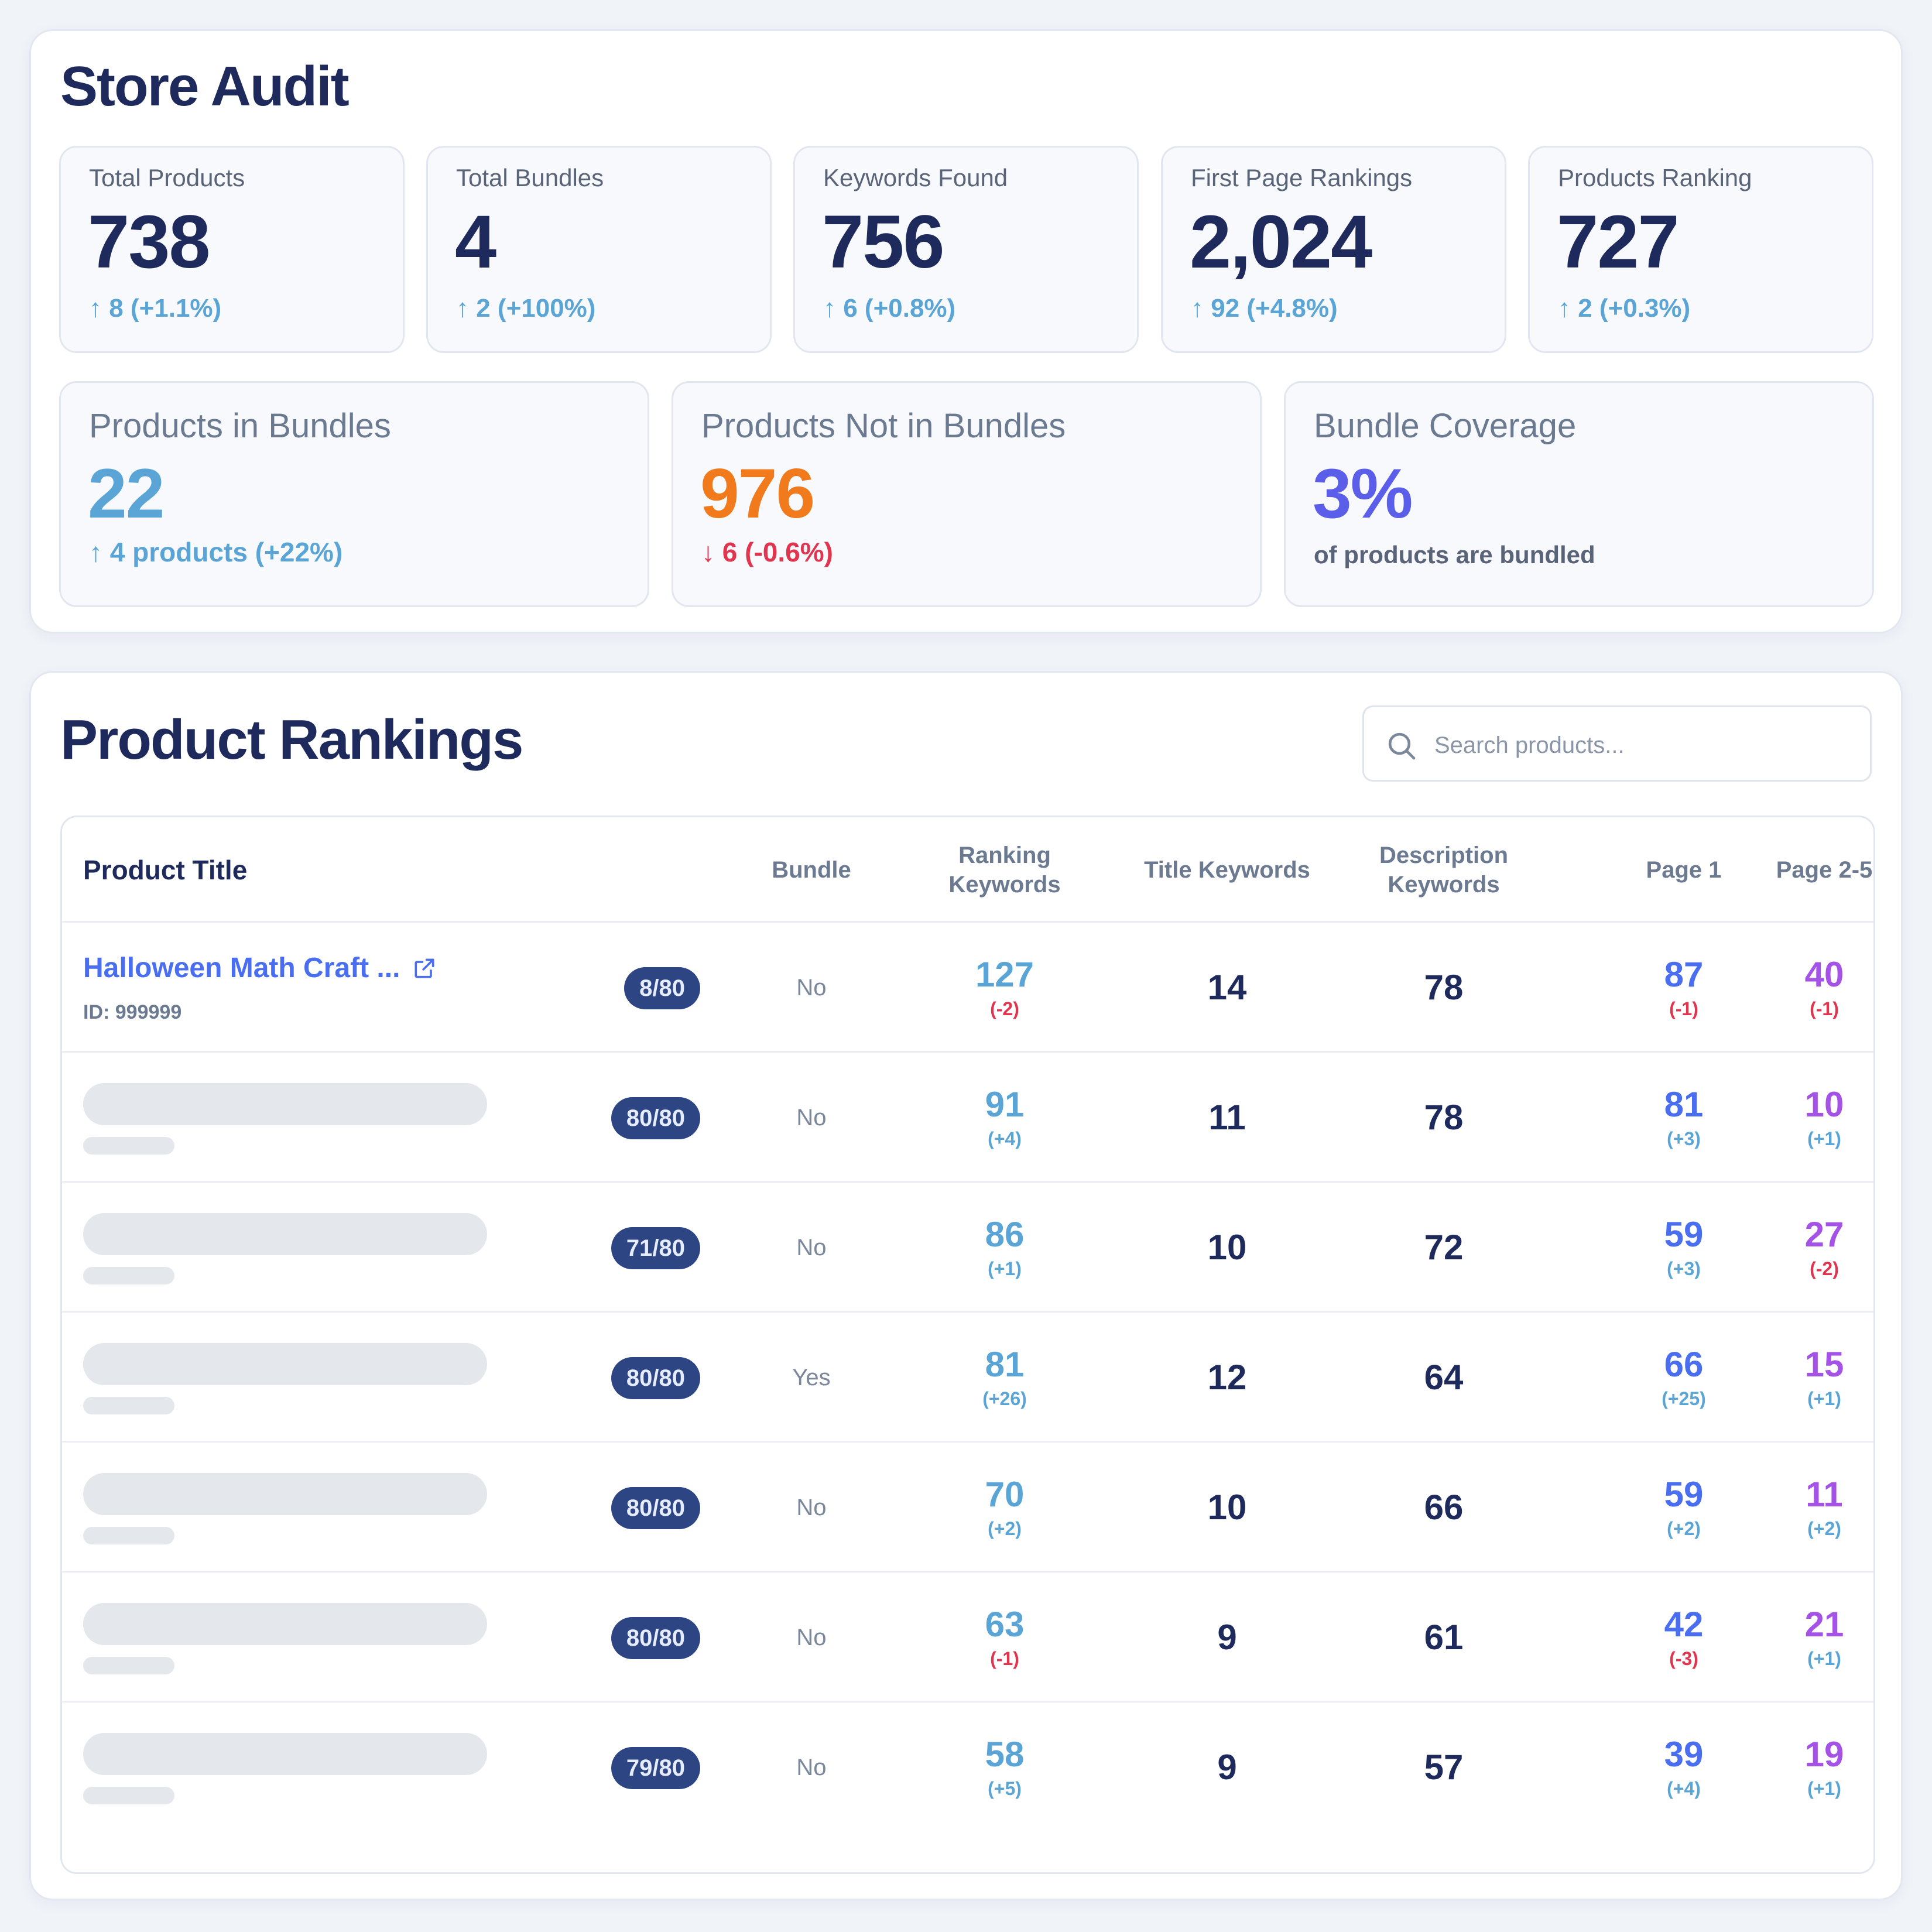 This screenshot has height=1932, width=1932. What do you see at coordinates (967, 1248) in the screenshot?
I see `table-row: 71/80 No 86 (+1) 10 72 59 (+3) 27 (-2)` at bounding box center [967, 1248].